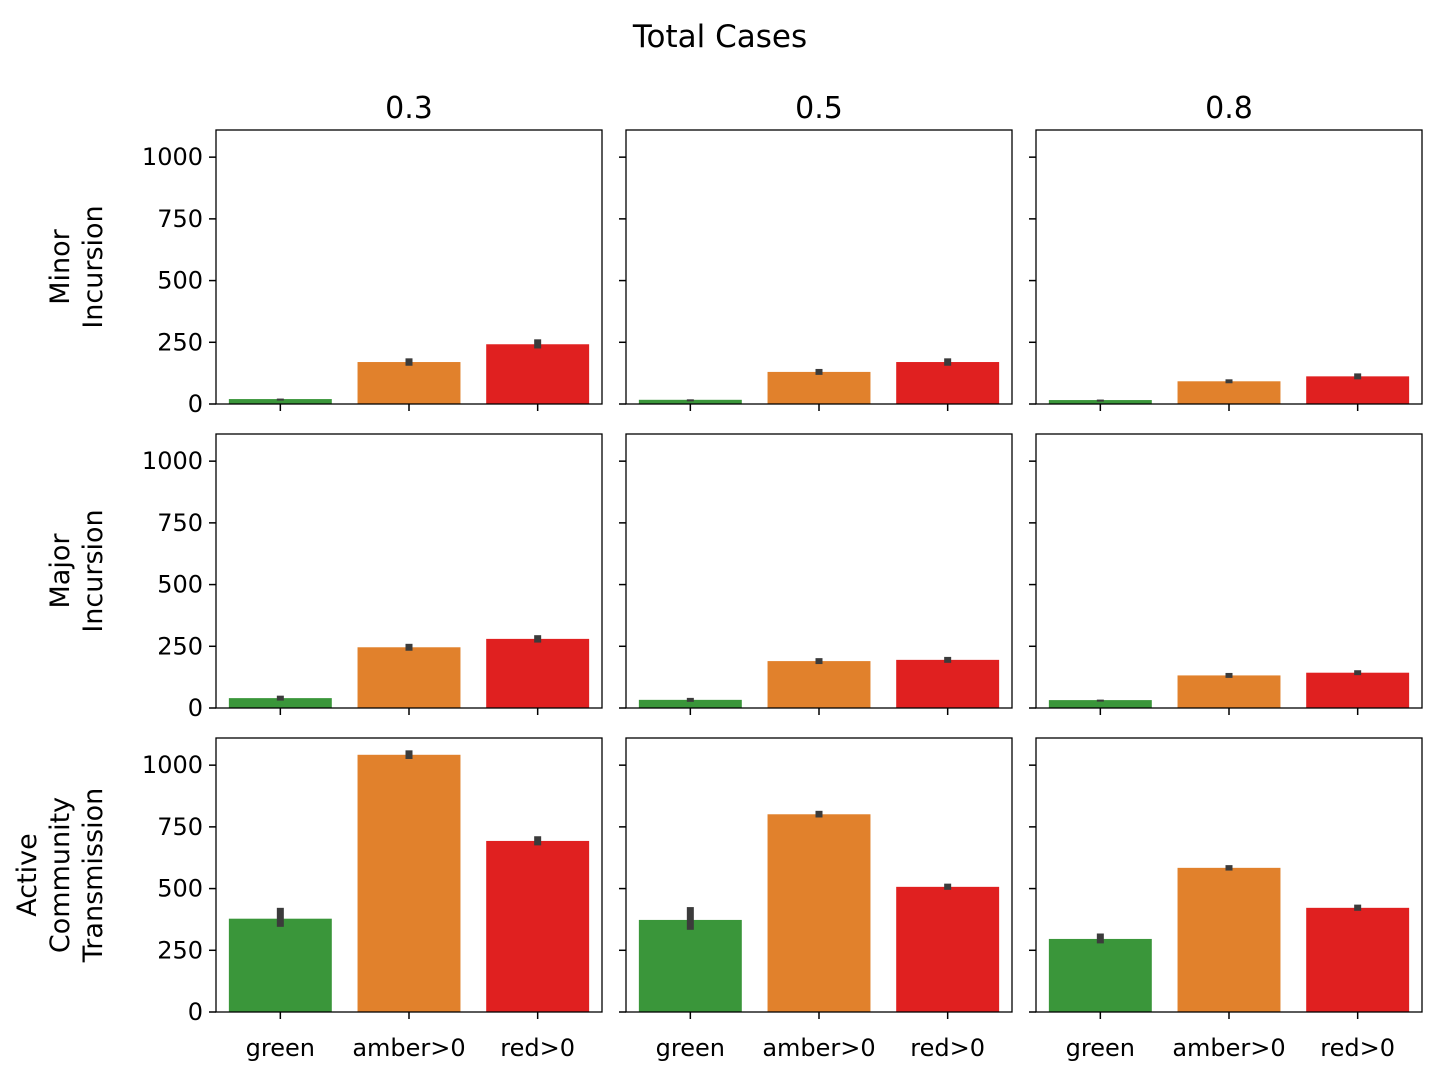 Image resolution: width=1440 pixels, height=1084 pixels. Describe the element at coordinates (1229, 108) in the screenshot. I see `column-title: 0.8` at that location.